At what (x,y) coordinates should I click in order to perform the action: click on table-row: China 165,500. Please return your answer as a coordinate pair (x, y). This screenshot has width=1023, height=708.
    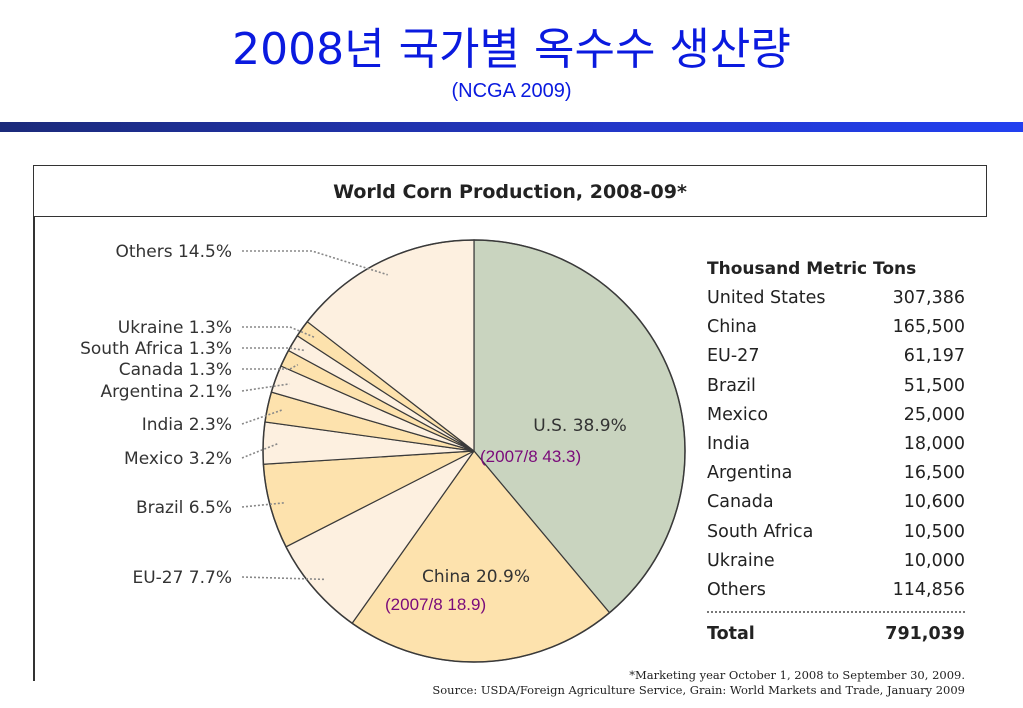
    Looking at the image, I should click on (836, 327).